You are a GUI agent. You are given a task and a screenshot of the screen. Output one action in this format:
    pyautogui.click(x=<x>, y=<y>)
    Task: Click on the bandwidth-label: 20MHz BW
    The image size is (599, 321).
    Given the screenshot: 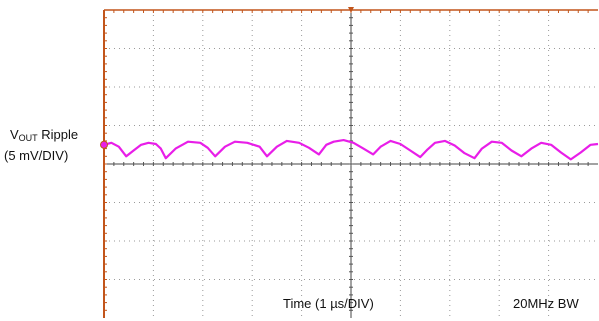 What is the action you would take?
    pyautogui.click(x=546, y=303)
    